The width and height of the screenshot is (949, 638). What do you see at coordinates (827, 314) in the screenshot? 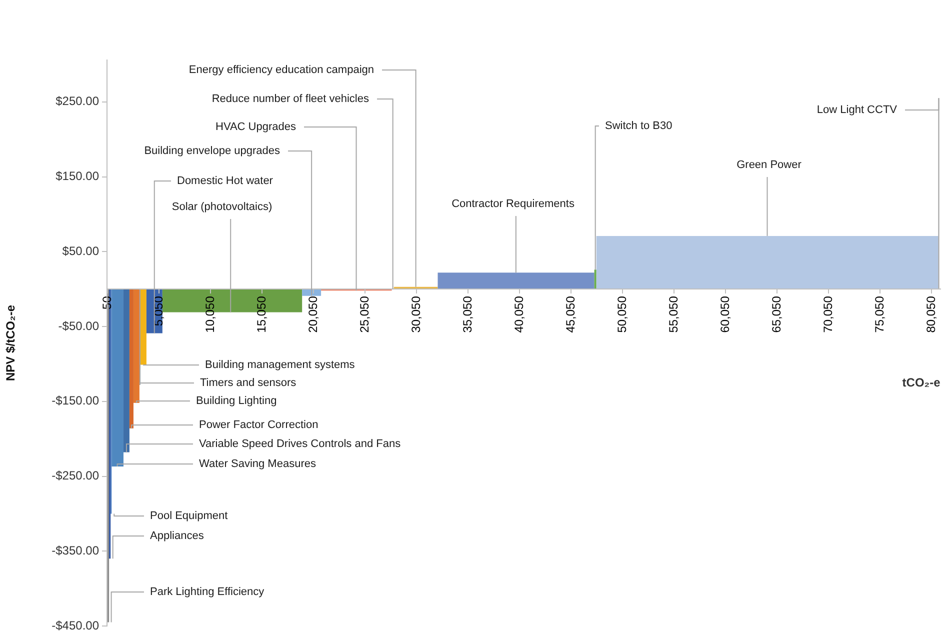
I see `x-tick-label: 70,050` at bounding box center [827, 314].